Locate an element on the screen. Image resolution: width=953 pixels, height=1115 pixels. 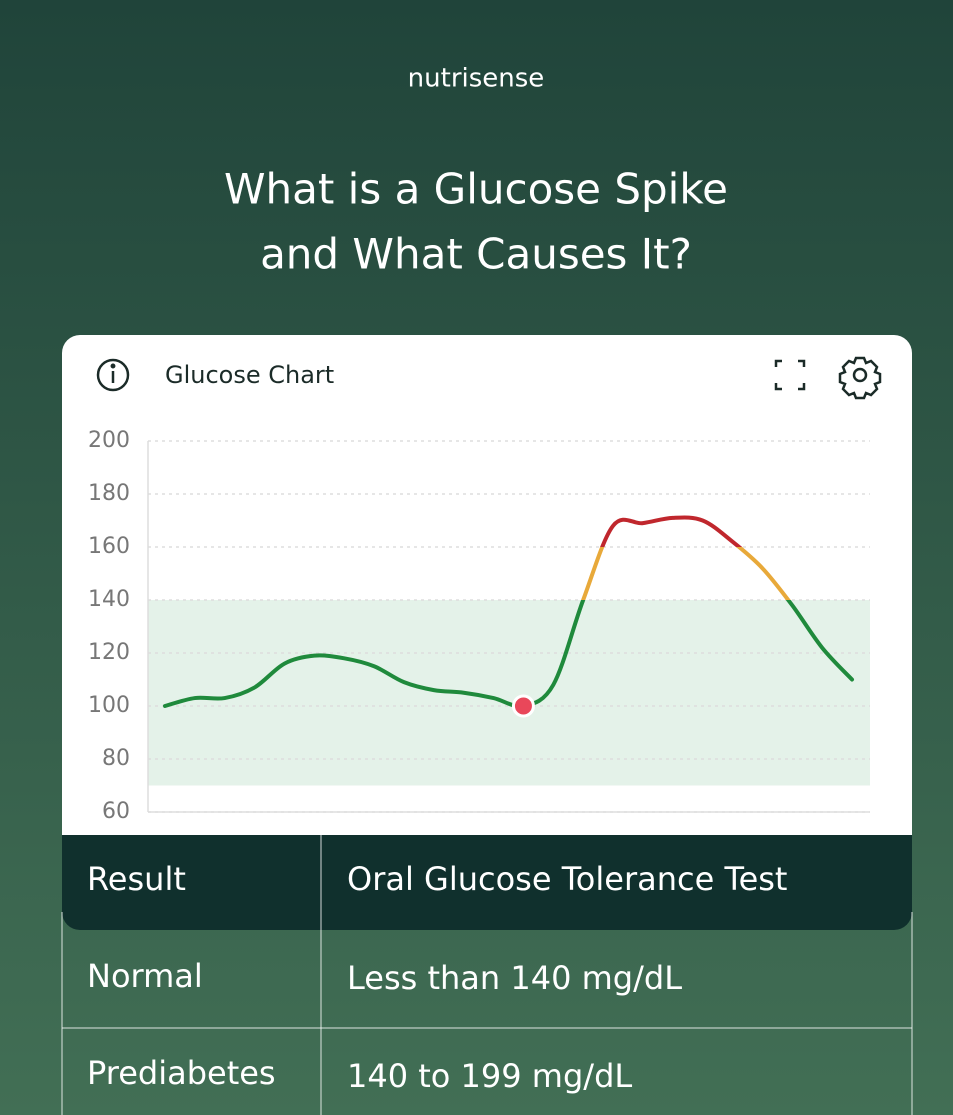
table-header-cell: Result is located at coordinates (136, 879).